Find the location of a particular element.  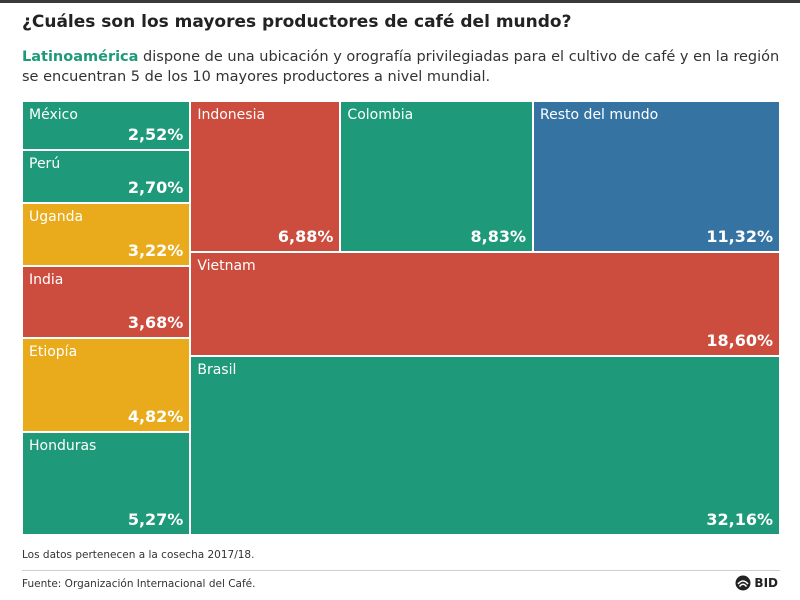

treemap-tile-mexico: México 2,52% is located at coordinates (106, 126).